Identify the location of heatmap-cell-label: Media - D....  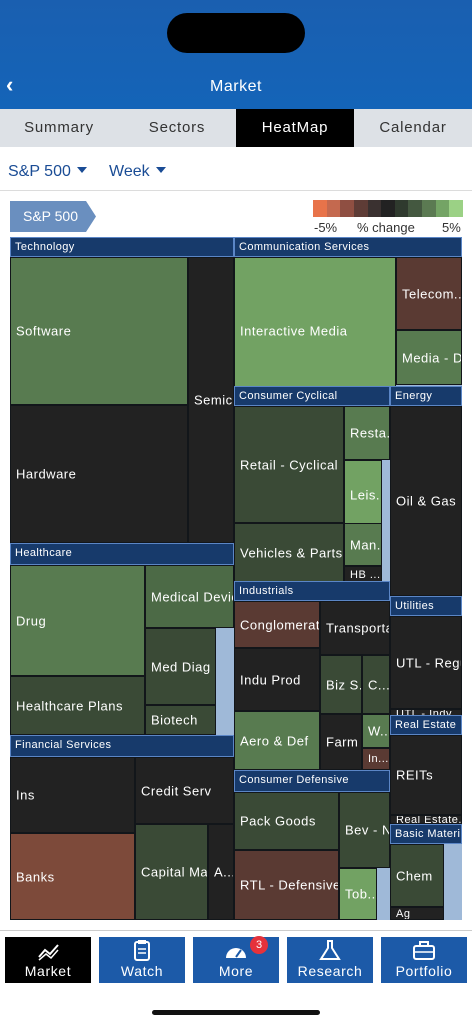
(432, 357).